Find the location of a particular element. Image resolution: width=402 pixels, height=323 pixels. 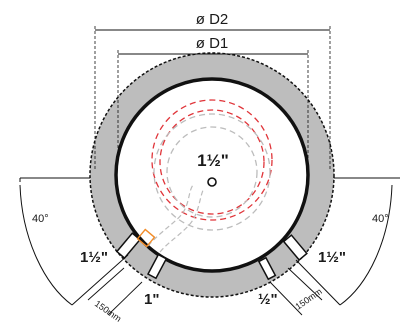

center-size-label: 1½" is located at coordinates (213, 160).